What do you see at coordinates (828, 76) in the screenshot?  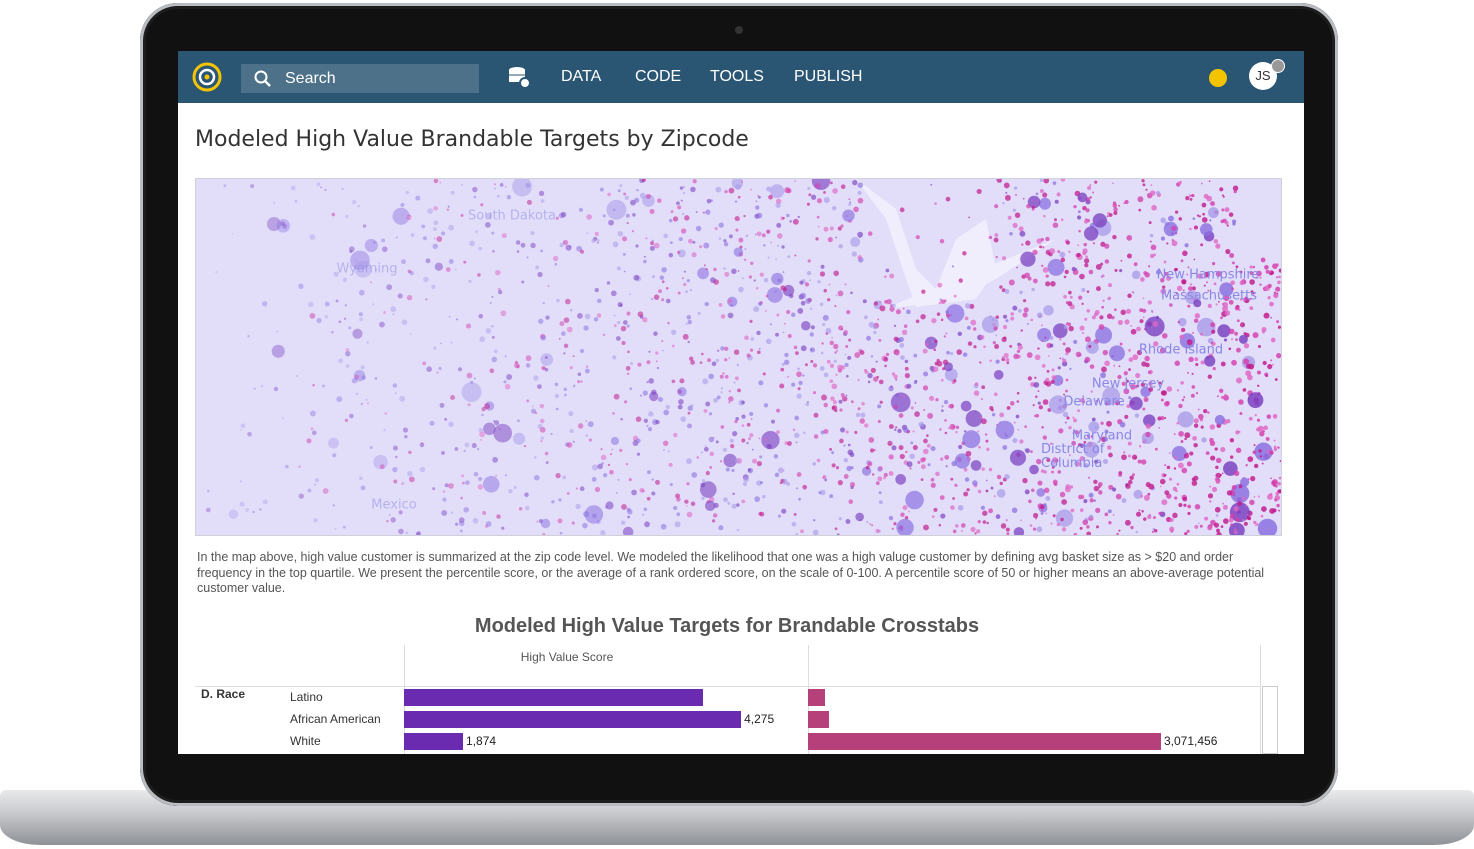 I see `nav-item: PUBLISH` at bounding box center [828, 76].